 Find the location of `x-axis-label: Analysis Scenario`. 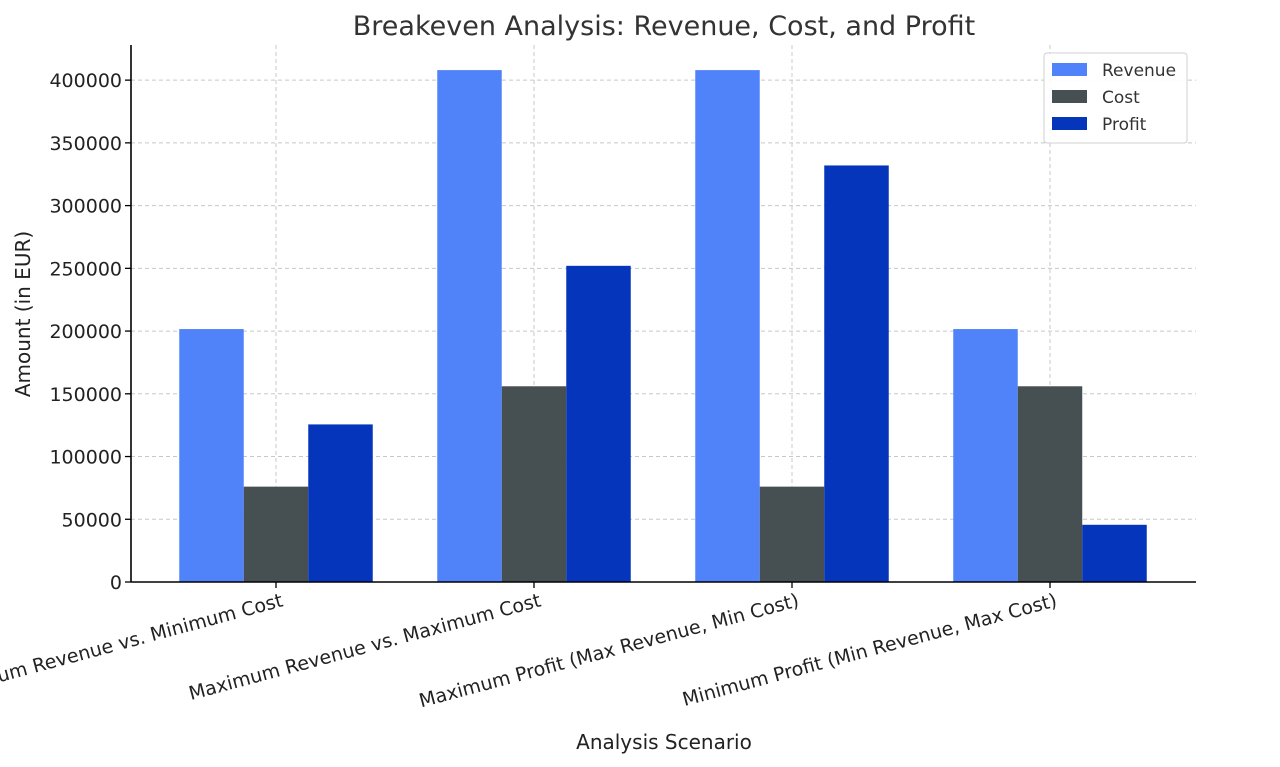

x-axis-label: Analysis Scenario is located at coordinates (664, 742).